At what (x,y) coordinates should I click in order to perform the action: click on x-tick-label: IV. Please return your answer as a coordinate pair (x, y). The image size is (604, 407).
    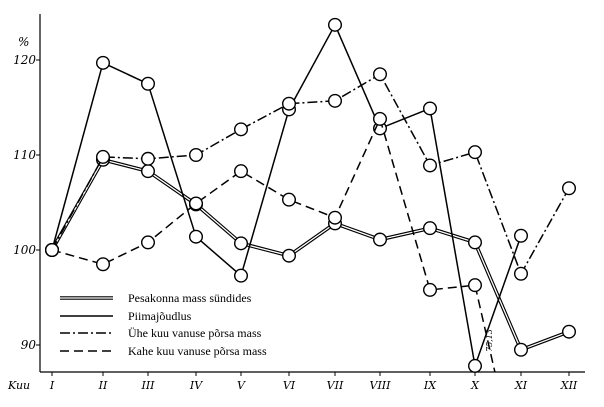
    Looking at the image, I should click on (196, 385).